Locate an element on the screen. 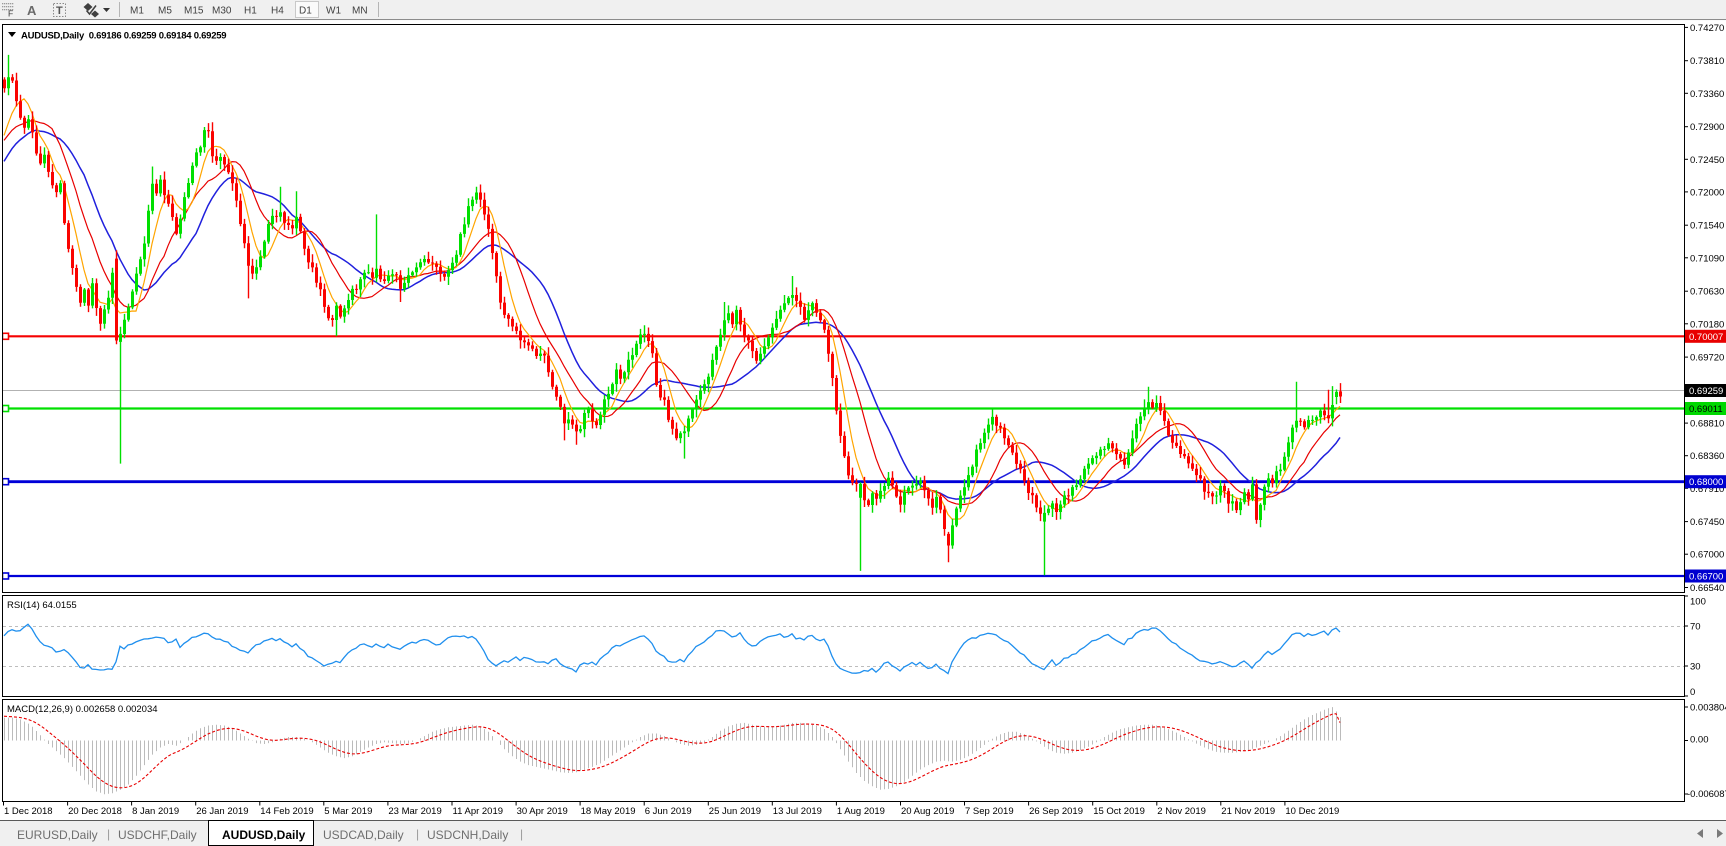 Image resolution: width=1726 pixels, height=846 pixels. svg-text: T is located at coordinates (59, 11).